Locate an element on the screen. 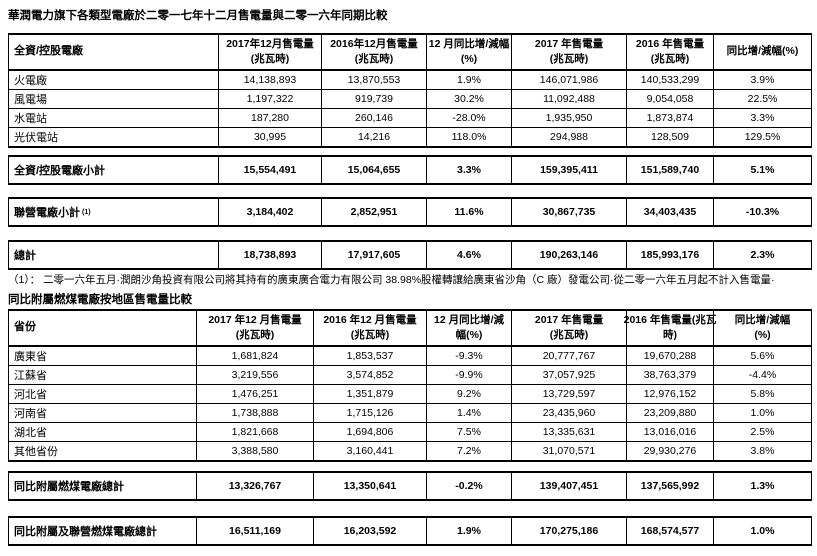 The width and height of the screenshot is (817, 556). value-cell: 159,395,411 is located at coordinates (568, 170).